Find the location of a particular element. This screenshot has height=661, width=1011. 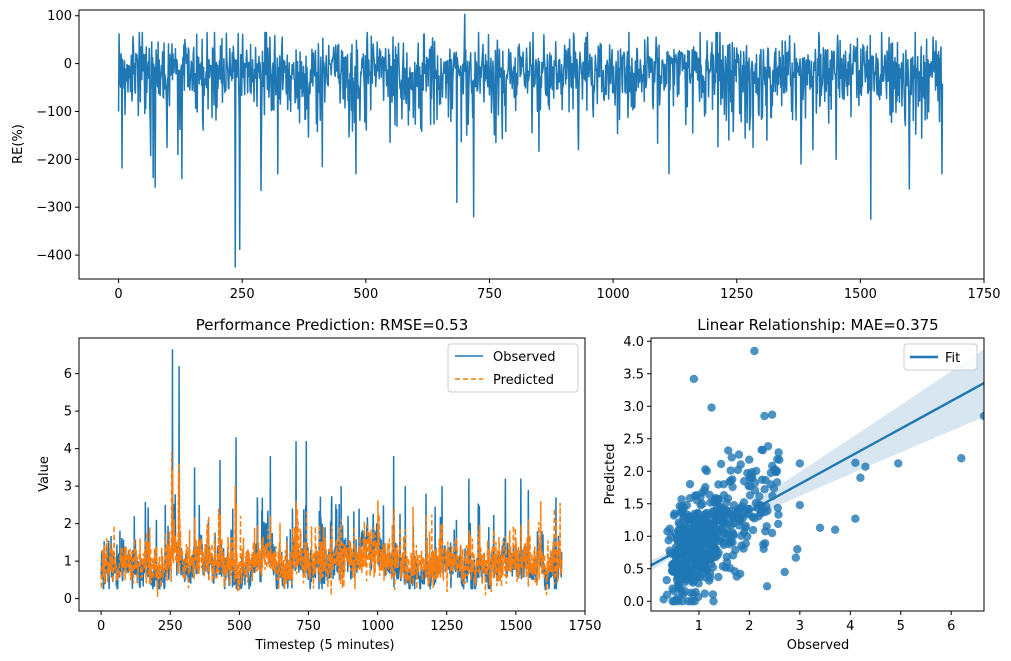

scatter-y-tick-label: 1.0 is located at coordinates (633, 537).